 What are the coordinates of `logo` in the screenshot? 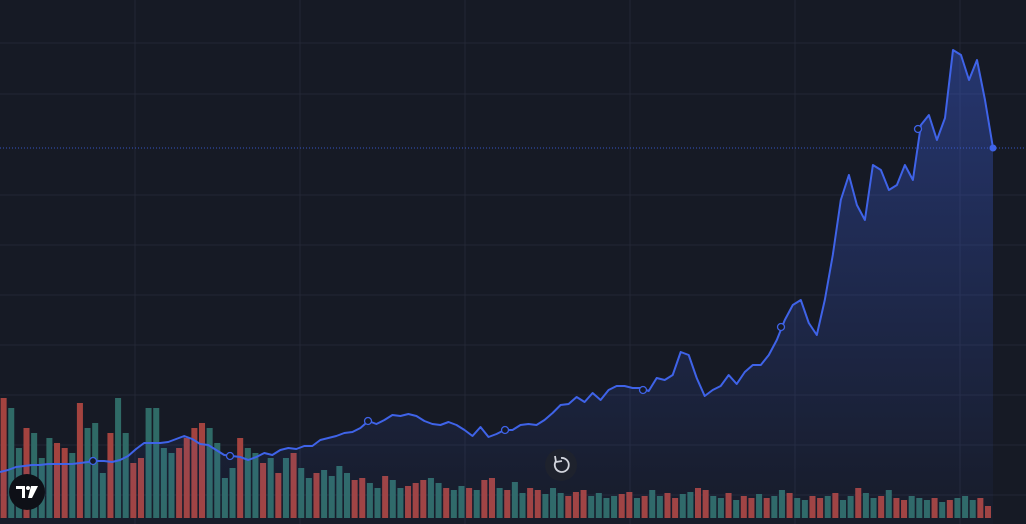 It's located at (27, 492).